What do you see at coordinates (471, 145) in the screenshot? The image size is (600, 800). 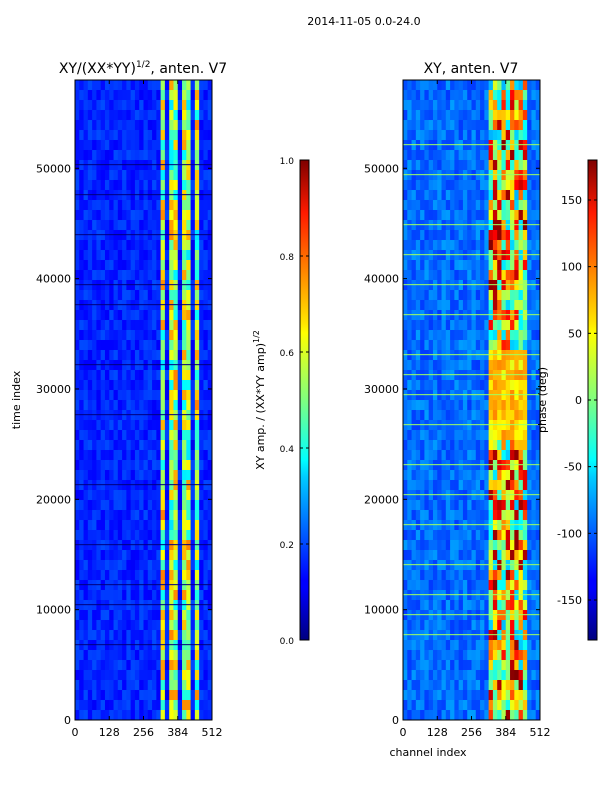 I see `heatmap-streak` at bounding box center [471, 145].